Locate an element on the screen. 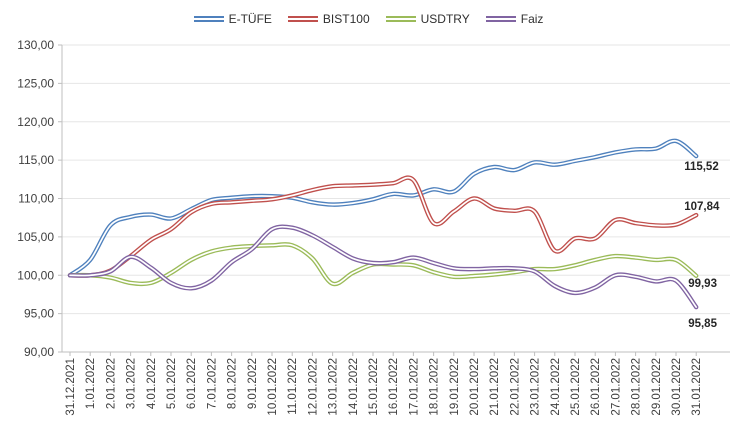  chart-legend: E-TÜFE BIST100 USDTRY Faiz is located at coordinates (368, 19).